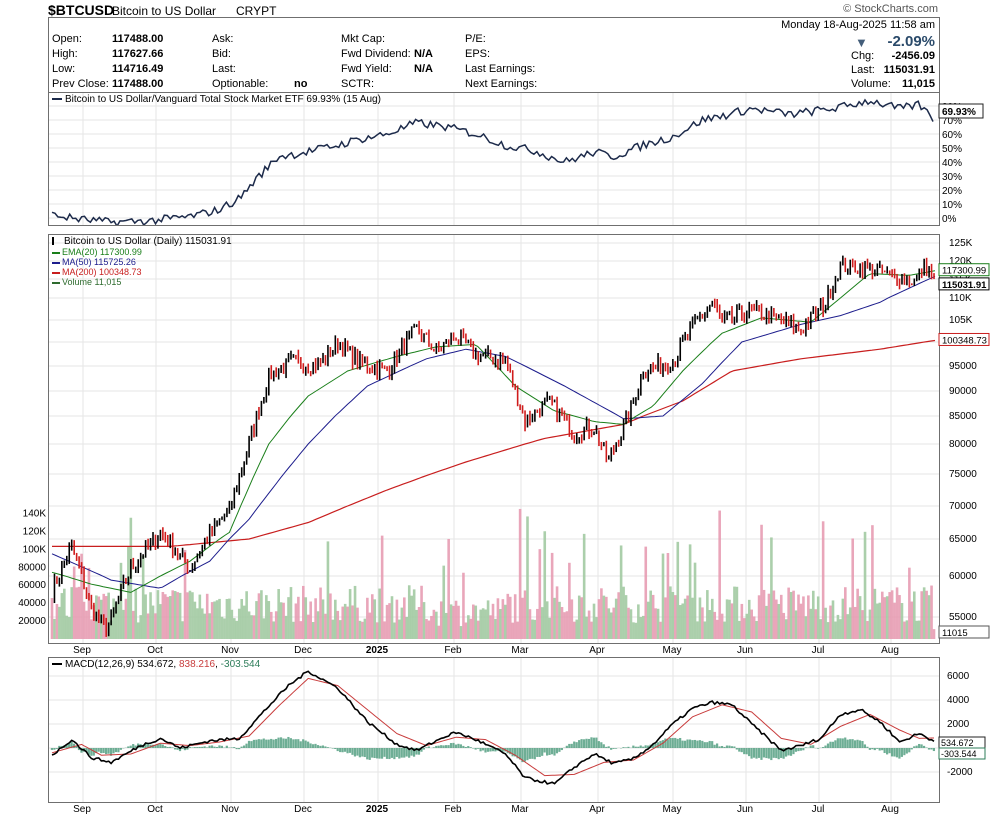 This screenshot has width=990, height=817. I want to click on month-label: Oct, so click(155, 809).